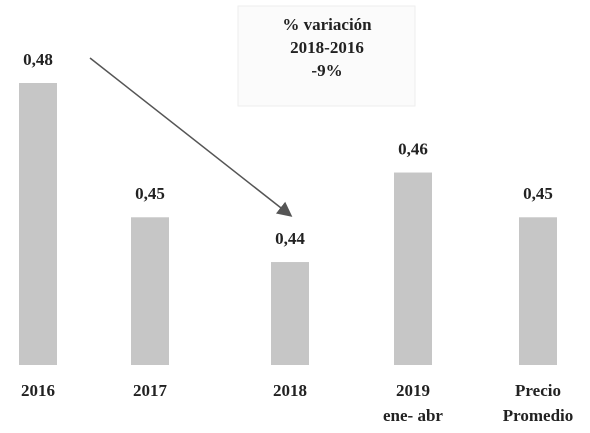  Describe the element at coordinates (290, 238) in the screenshot. I see `value-label: 0,44` at that location.